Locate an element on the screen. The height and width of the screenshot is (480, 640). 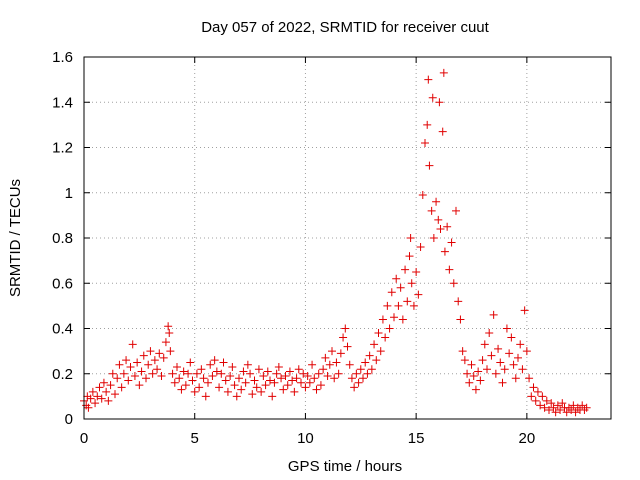
y-tick-label: 1.2 is located at coordinates (62, 148).